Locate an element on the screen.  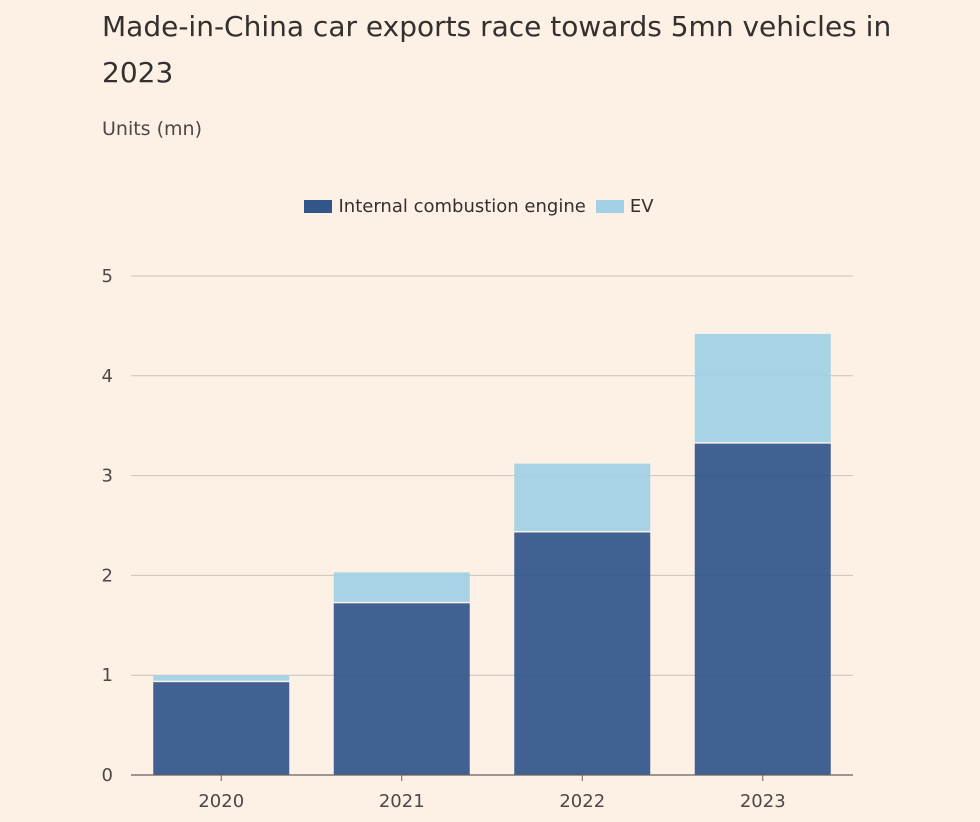
y-tick-label: 5 is located at coordinates (107, 276).